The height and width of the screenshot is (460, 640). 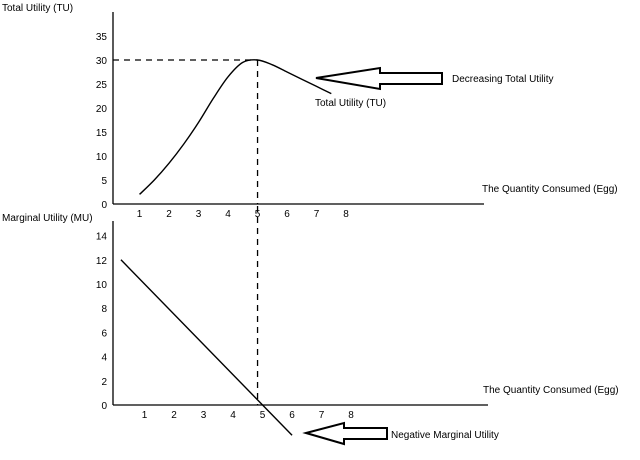 What do you see at coordinates (258, 214) in the screenshot?
I see `tu-x-tick-label: 5` at bounding box center [258, 214].